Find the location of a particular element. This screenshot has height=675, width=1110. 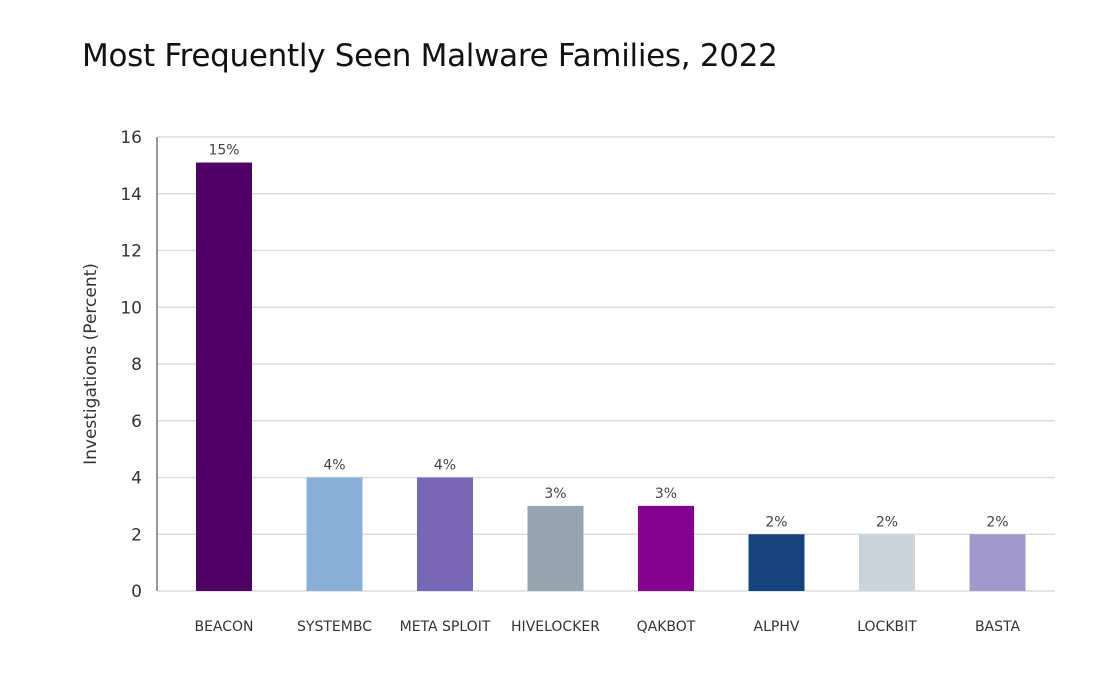

bar-meta-sploit is located at coordinates (445, 534).